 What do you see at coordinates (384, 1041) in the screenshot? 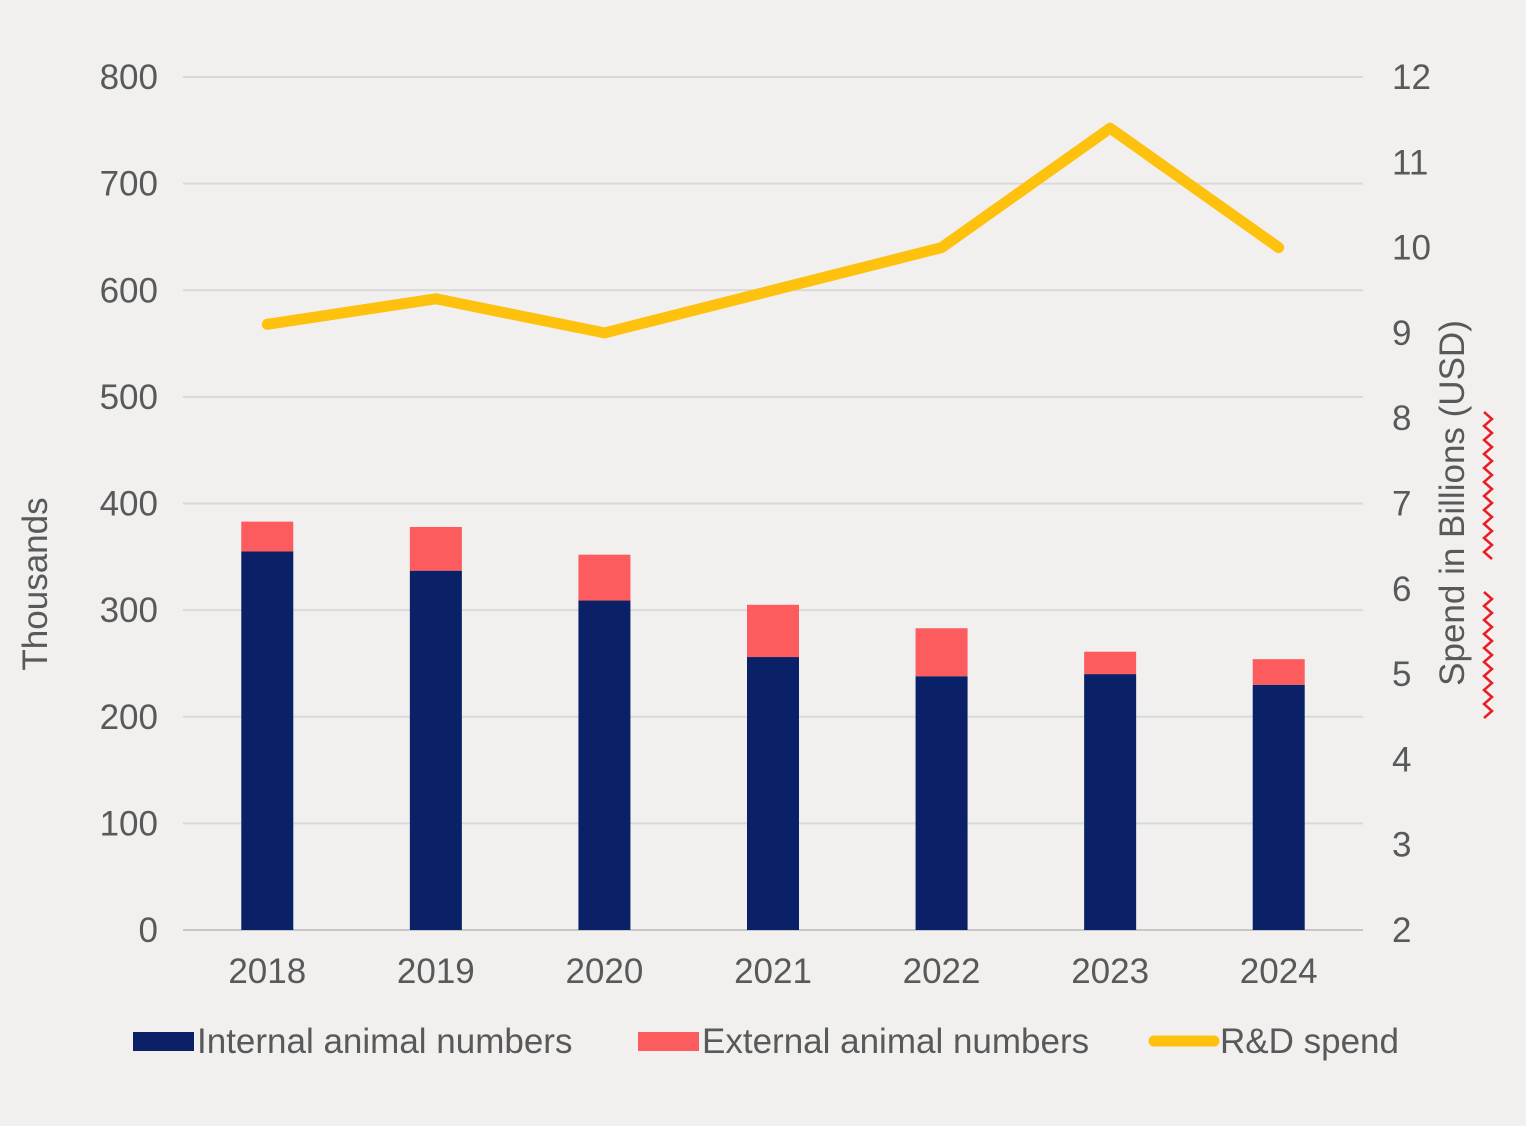
I see `legend-label-internal: Internal animal numbers` at bounding box center [384, 1041].